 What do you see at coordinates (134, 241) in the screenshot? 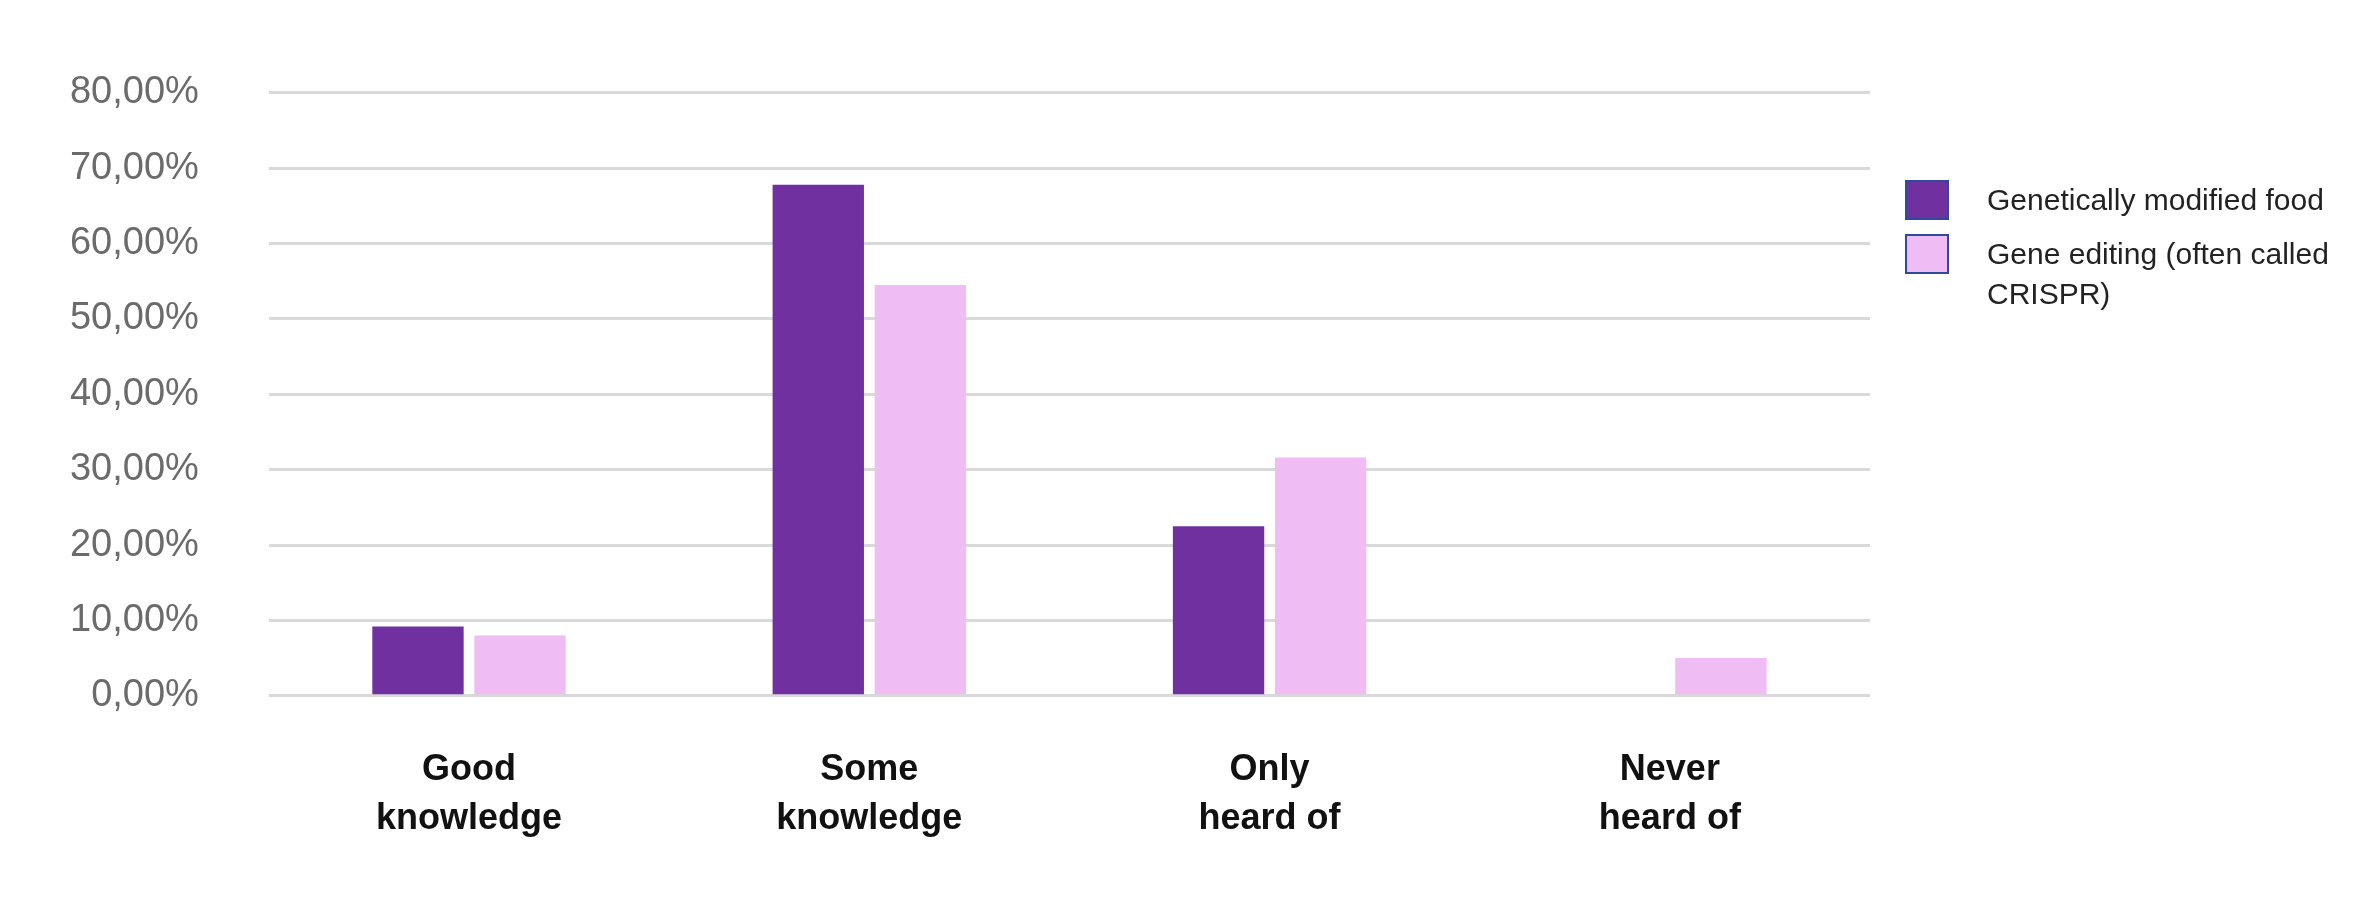
I see `y-tick-label: 60,00%` at bounding box center [134, 241].